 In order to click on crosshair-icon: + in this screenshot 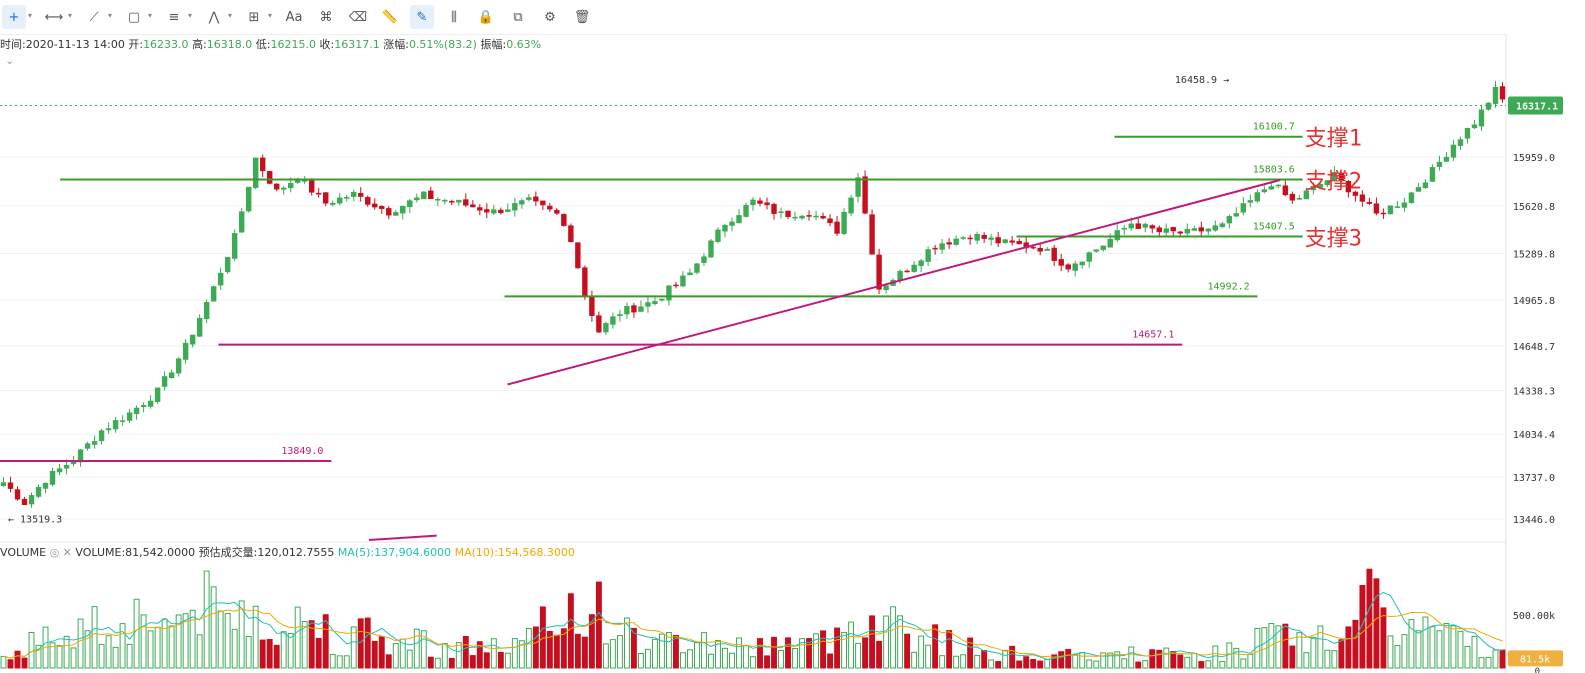, I will do `click(14, 17)`.